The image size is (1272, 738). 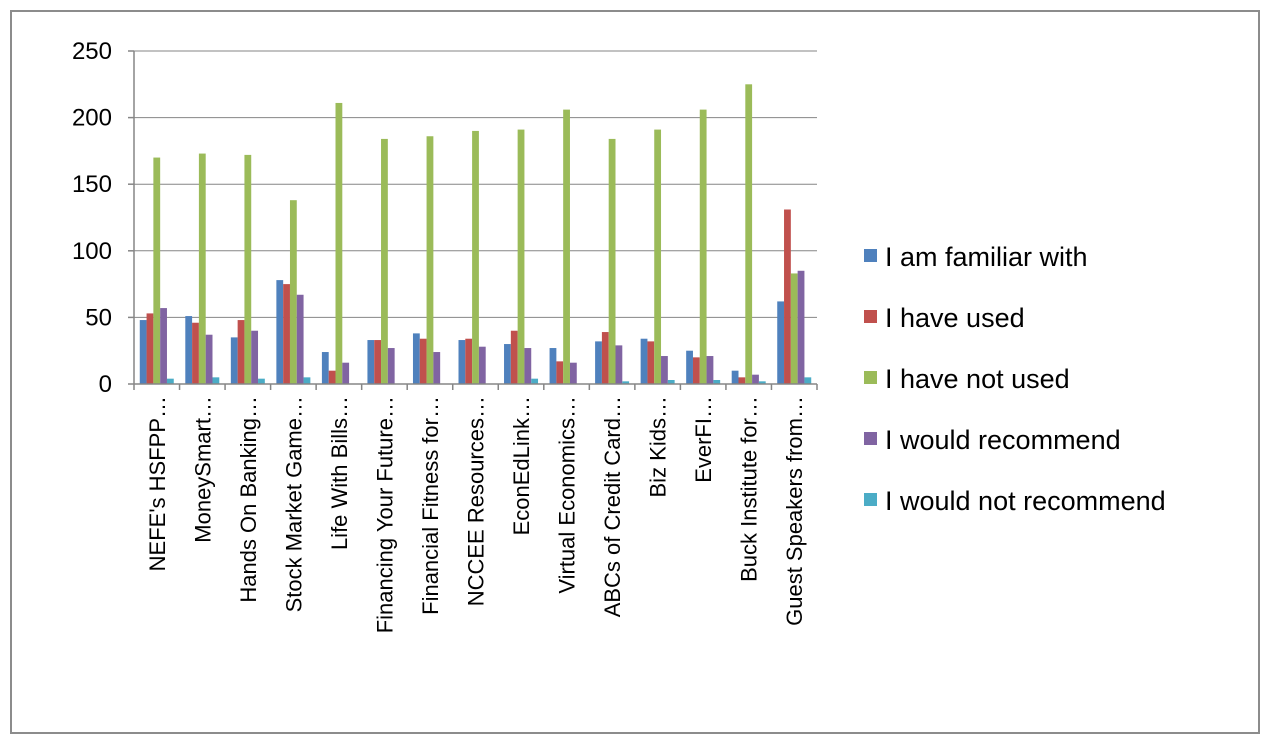 I want to click on y-tick-label: 50, so click(x=98, y=317).